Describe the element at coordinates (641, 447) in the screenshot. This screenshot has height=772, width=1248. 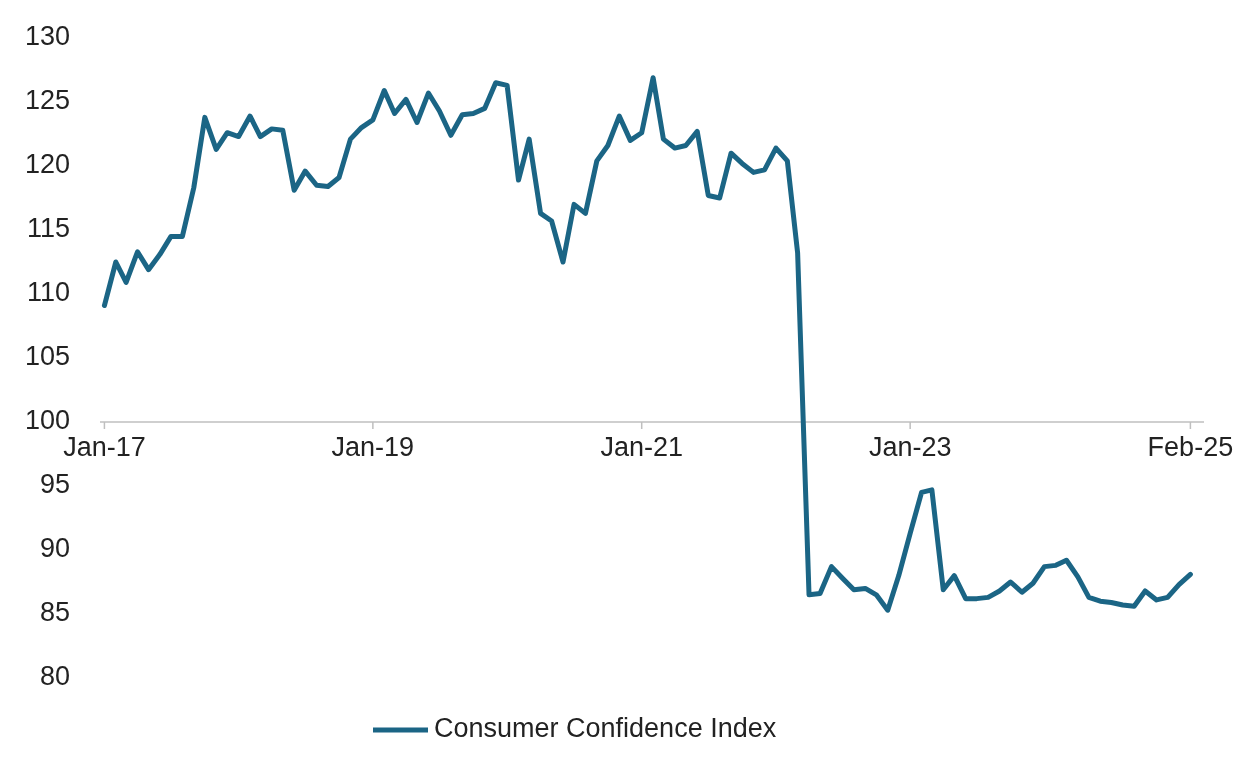
I see `x-tick-label: Jan-21` at that location.